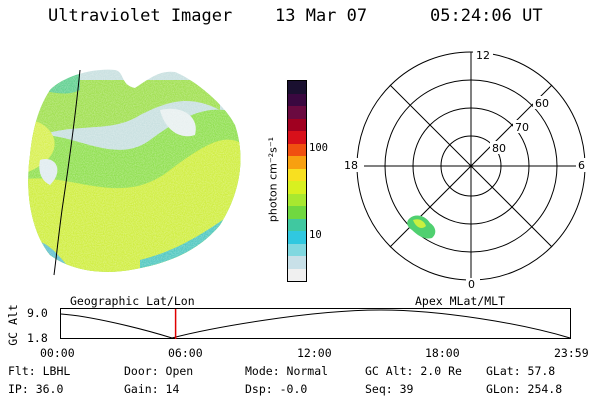  I want to click on timeline-plot, so click(315, 323).